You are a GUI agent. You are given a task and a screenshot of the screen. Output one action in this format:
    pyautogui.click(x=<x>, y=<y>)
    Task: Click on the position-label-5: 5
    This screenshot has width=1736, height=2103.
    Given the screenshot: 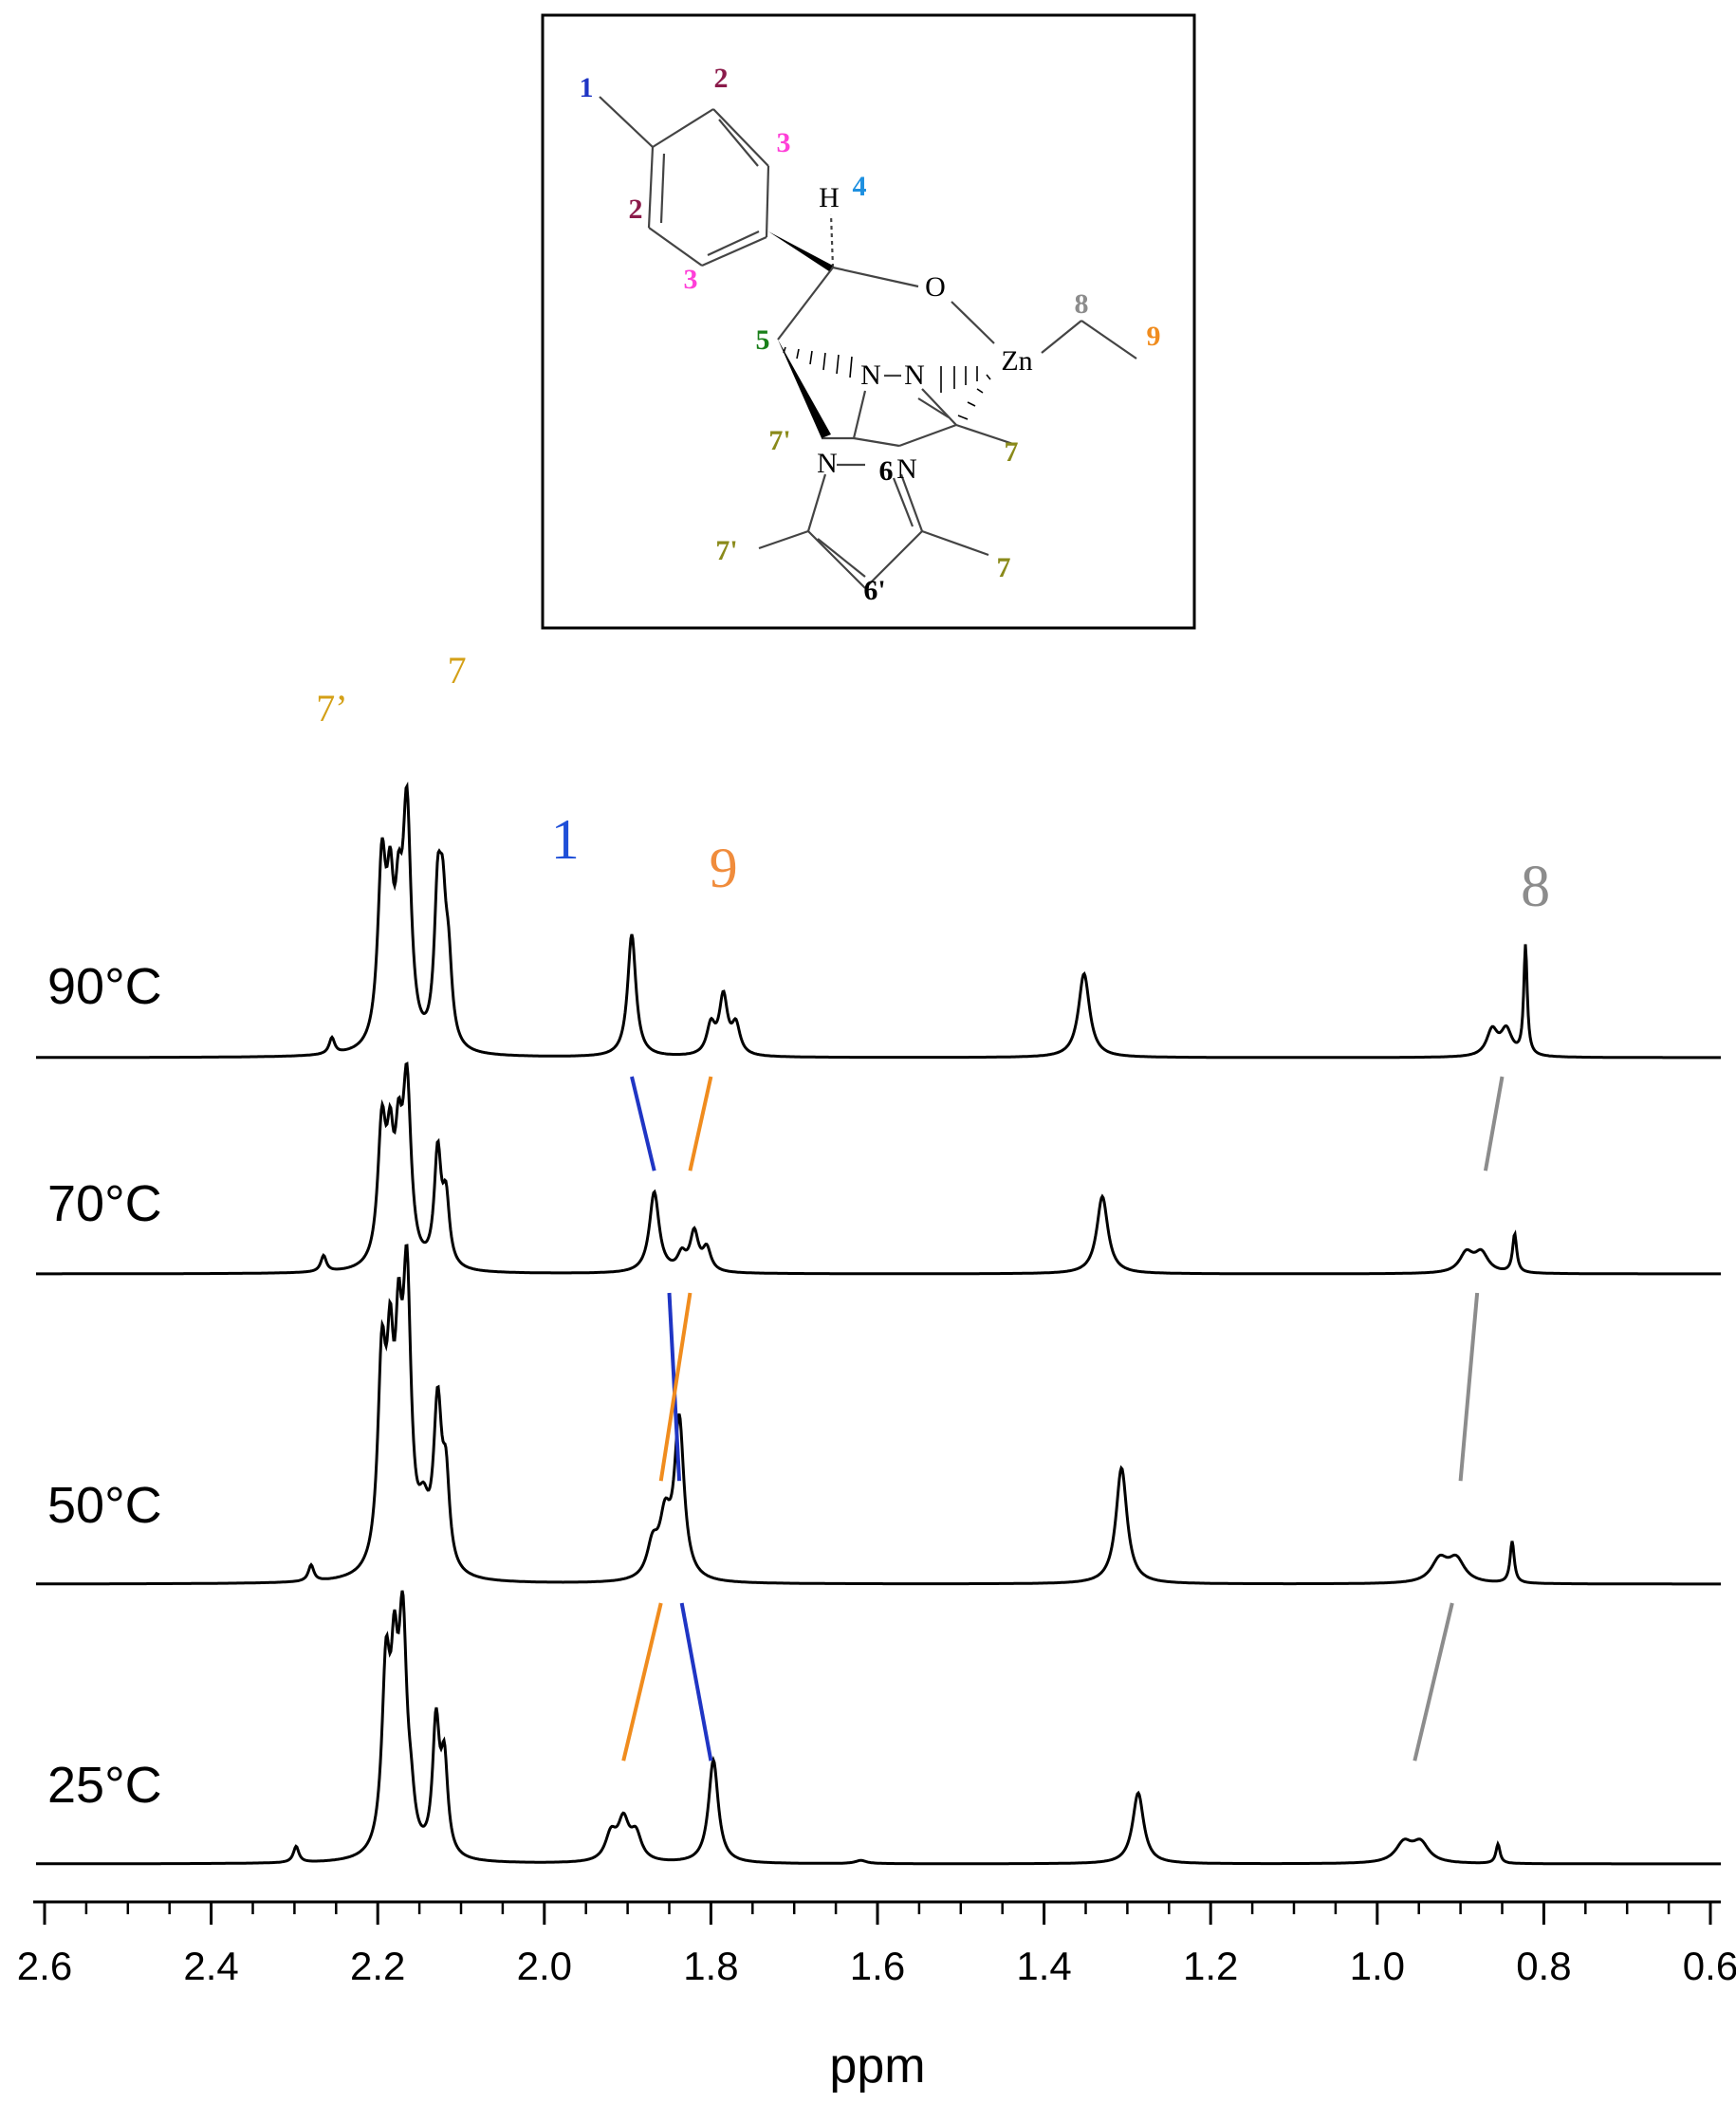 What is the action you would take?
    pyautogui.click(x=763, y=340)
    